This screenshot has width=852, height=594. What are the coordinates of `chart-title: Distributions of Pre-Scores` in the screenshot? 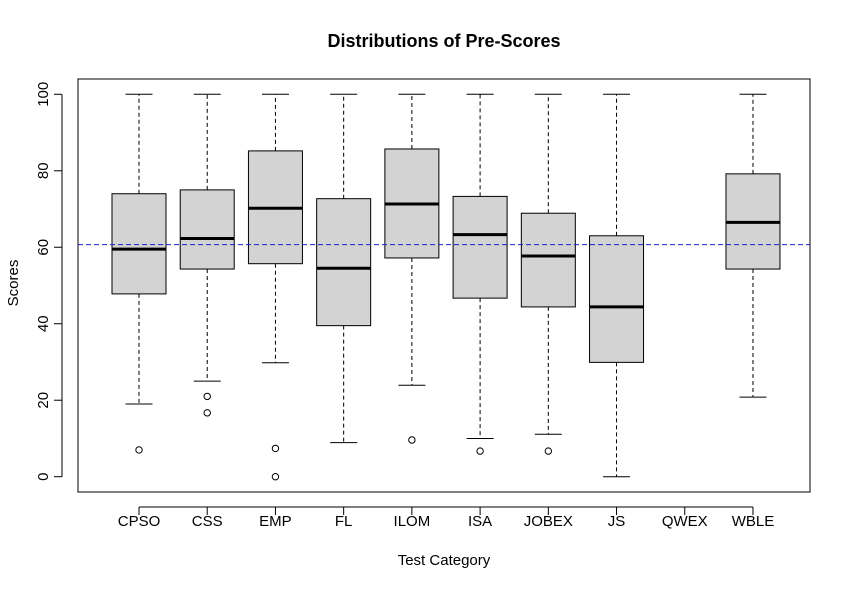 It's located at (443, 41).